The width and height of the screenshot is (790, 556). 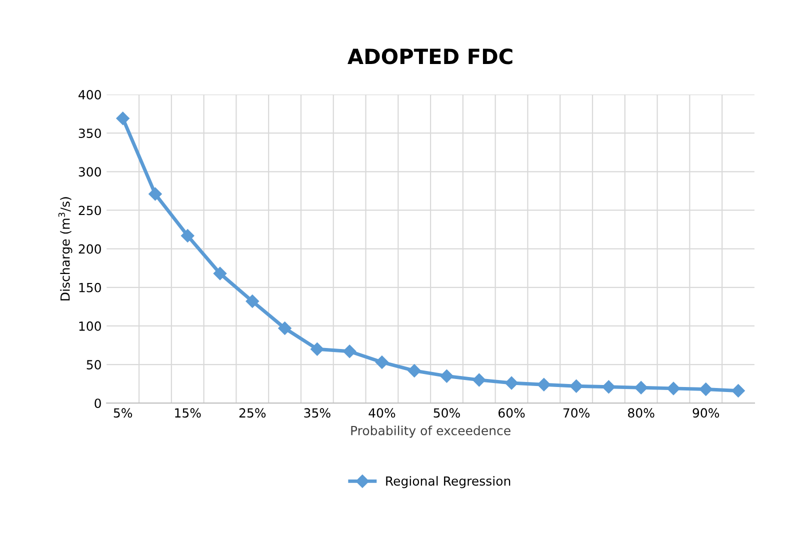 I want to click on x-tick-label: 80%, so click(x=641, y=413).